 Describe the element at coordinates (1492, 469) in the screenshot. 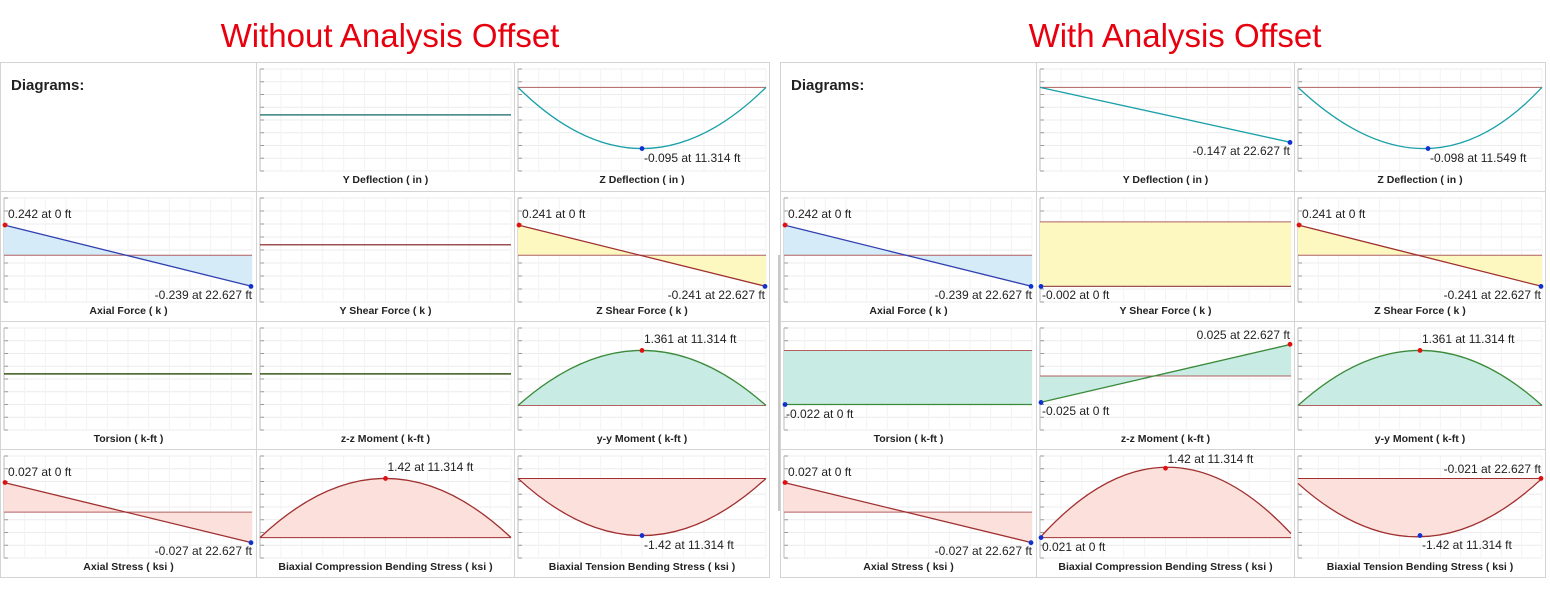

I see `diagram-value-label: -0.021 at 22.627 ft` at that location.